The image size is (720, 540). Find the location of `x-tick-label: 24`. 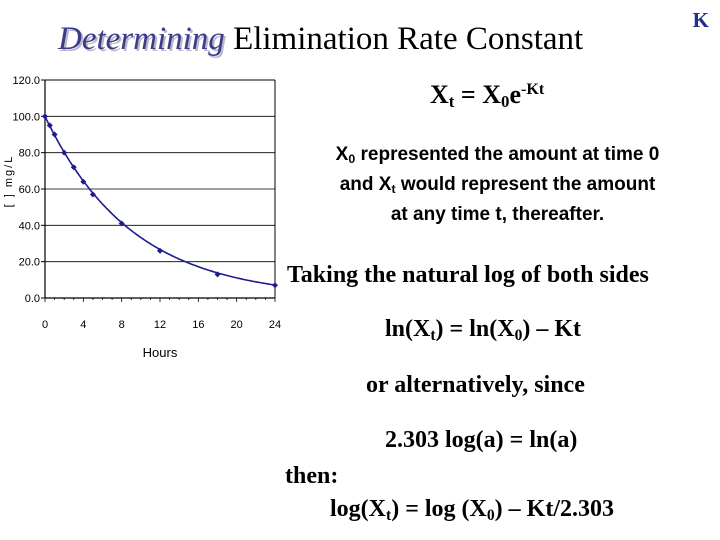

x-tick-label: 24 is located at coordinates (275, 325).